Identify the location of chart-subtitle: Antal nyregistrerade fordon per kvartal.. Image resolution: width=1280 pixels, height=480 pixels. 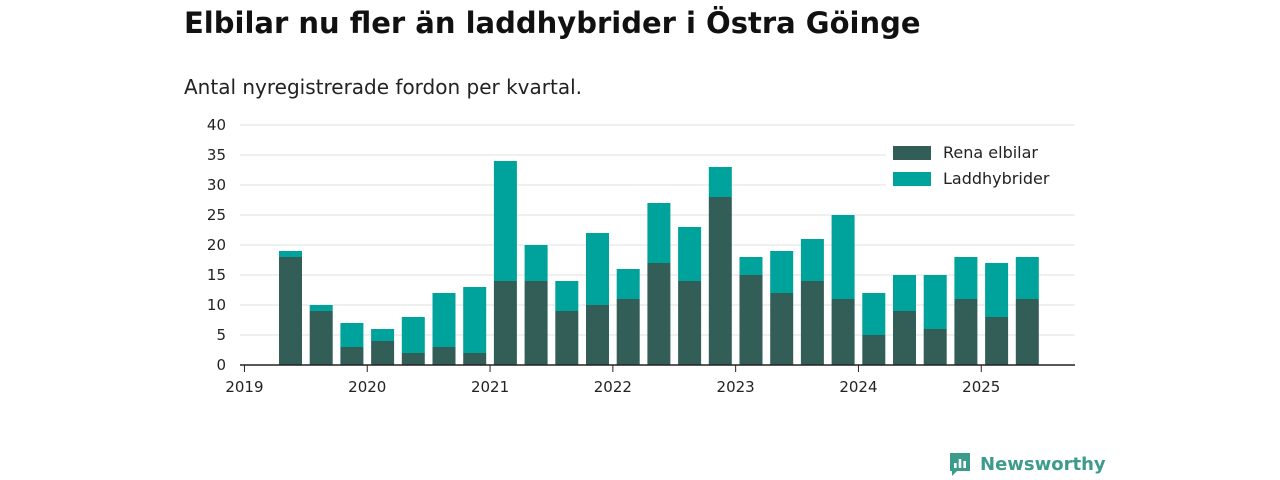
(383, 87).